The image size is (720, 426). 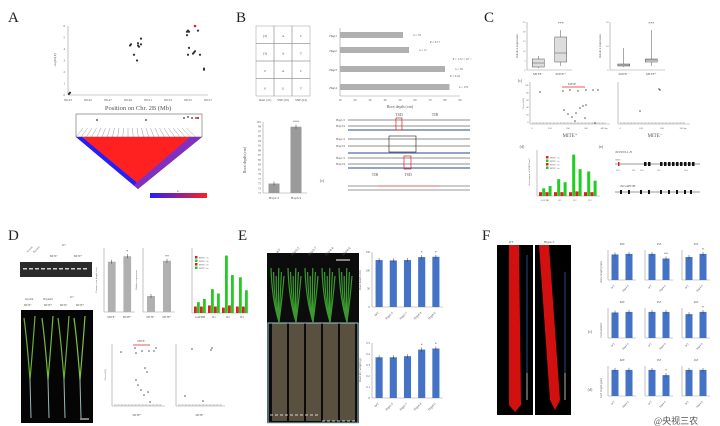 What do you see at coordinates (296, 122) in the screenshot?
I see `b-root-bar-significance: ***` at bounding box center [296, 122].